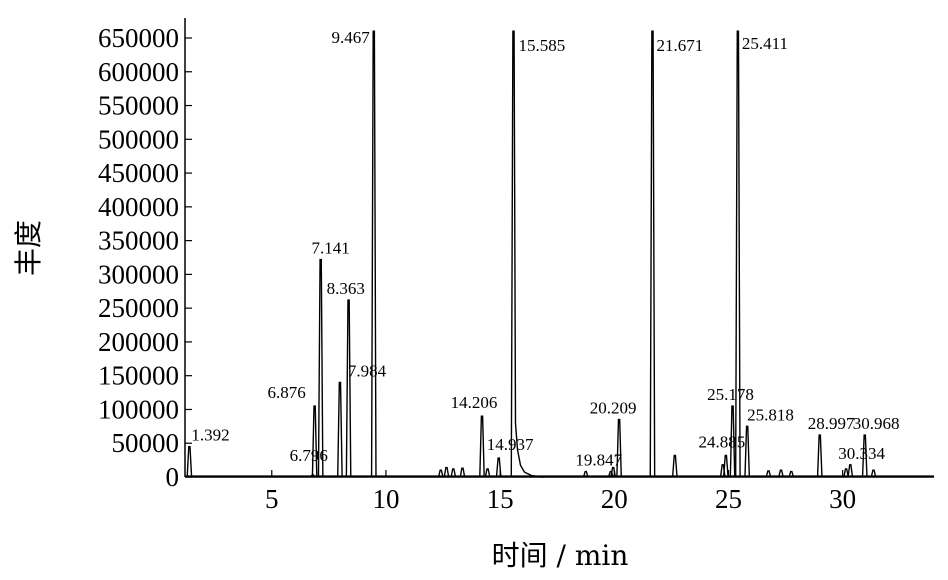  I want to click on peak-label: 21.671, so click(679, 45).